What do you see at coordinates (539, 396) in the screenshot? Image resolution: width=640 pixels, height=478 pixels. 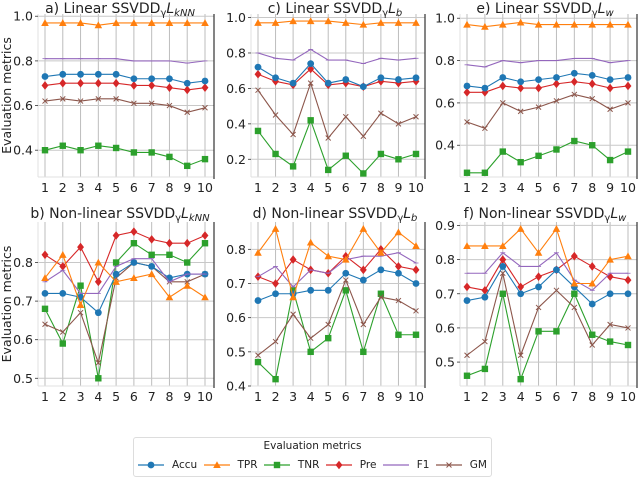 I see `x-tick-label: 5` at bounding box center [539, 396].